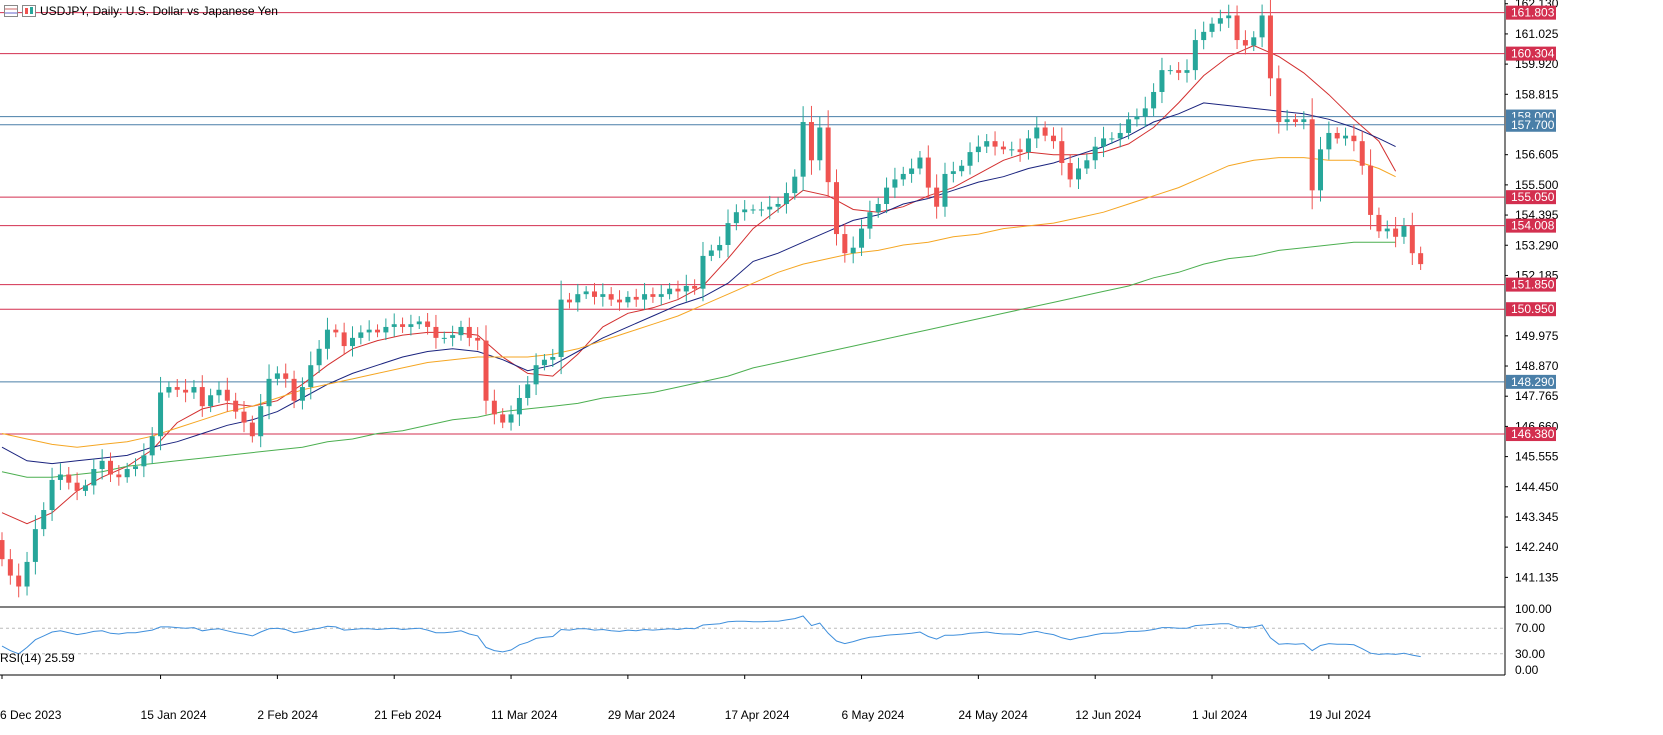 Image resolution: width=1663 pixels, height=735 pixels. I want to click on chart-bars-icon, so click(29, 11).